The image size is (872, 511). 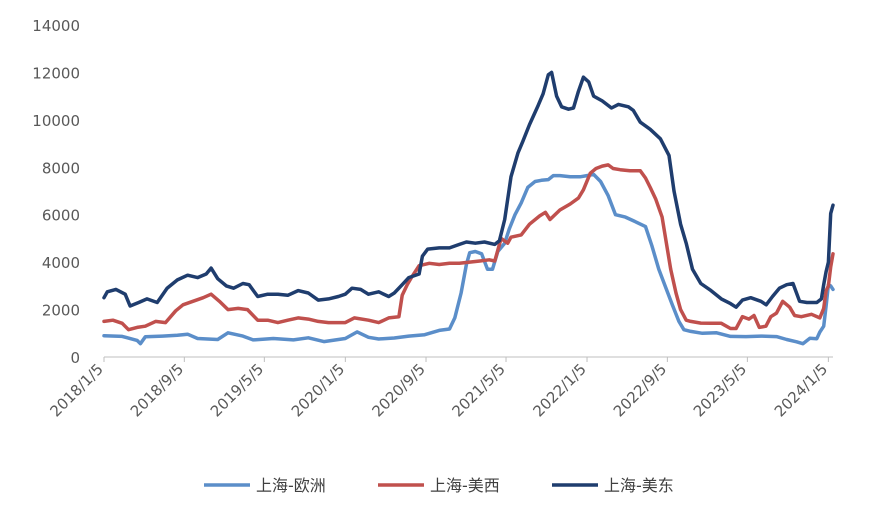 What do you see at coordinates (56, 26) in the screenshot?
I see `y-tick-label: 14000` at bounding box center [56, 26].